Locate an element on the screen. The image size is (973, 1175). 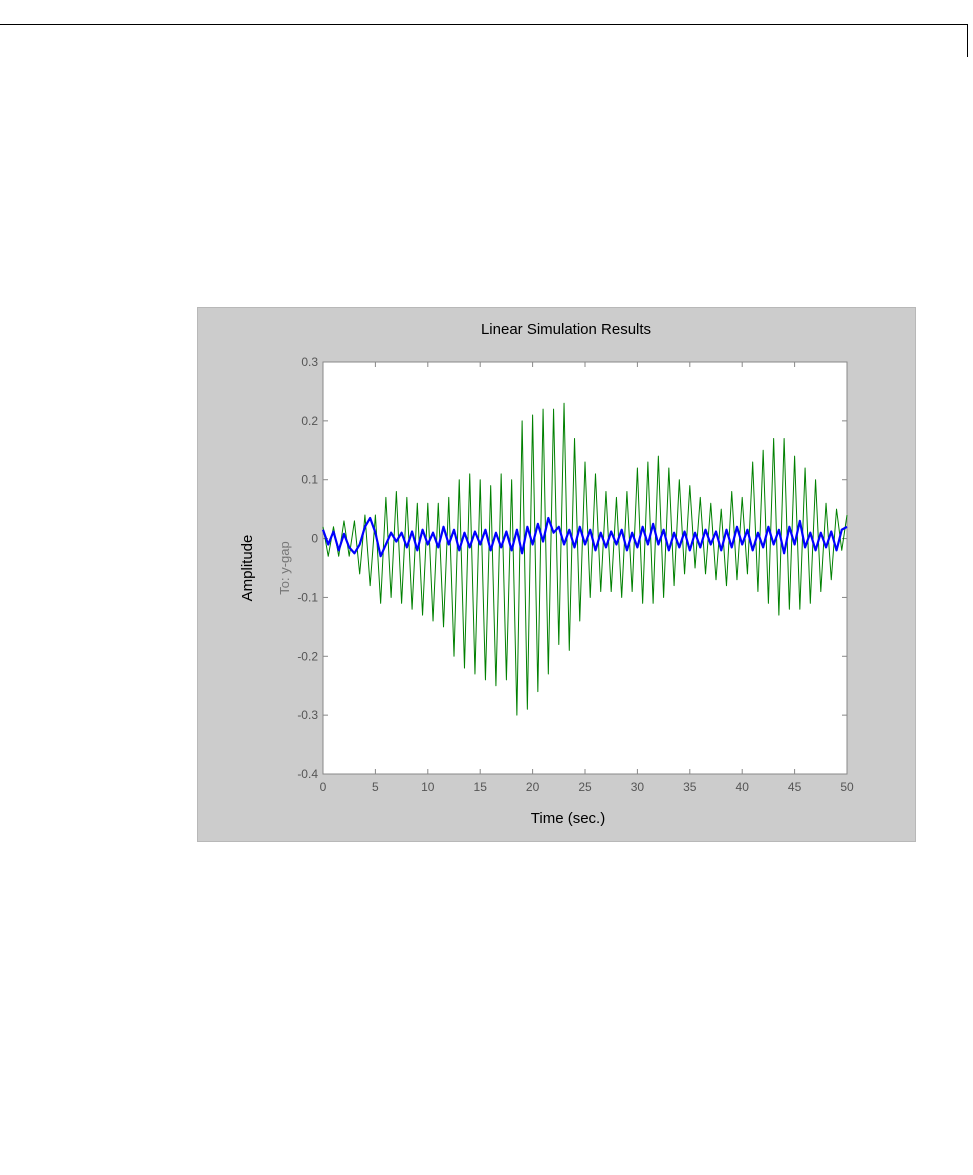
y-tick-label: -0.1 is located at coordinates (307, 597).